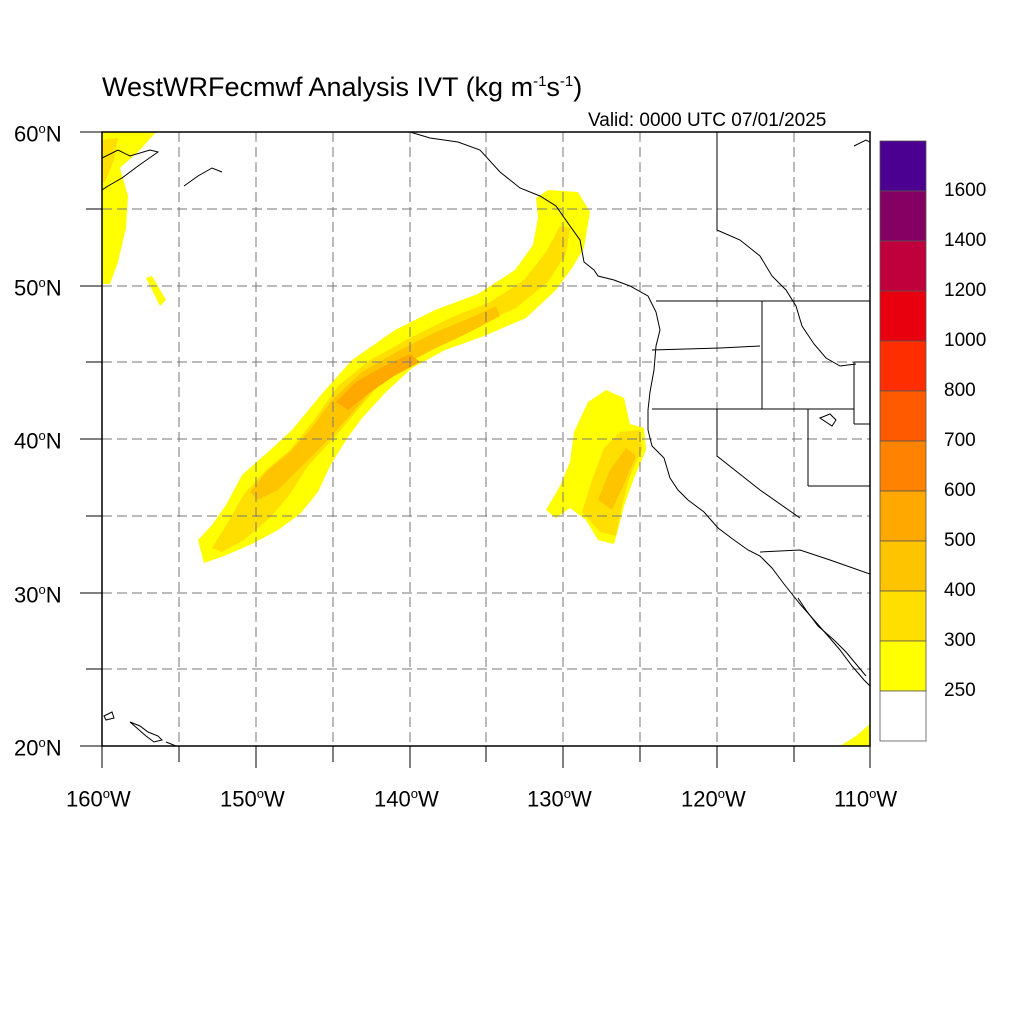 This screenshot has width=1024, height=1024. Describe the element at coordinates (38, 441) in the screenshot. I see `lat-label-40: 40oN` at that location.